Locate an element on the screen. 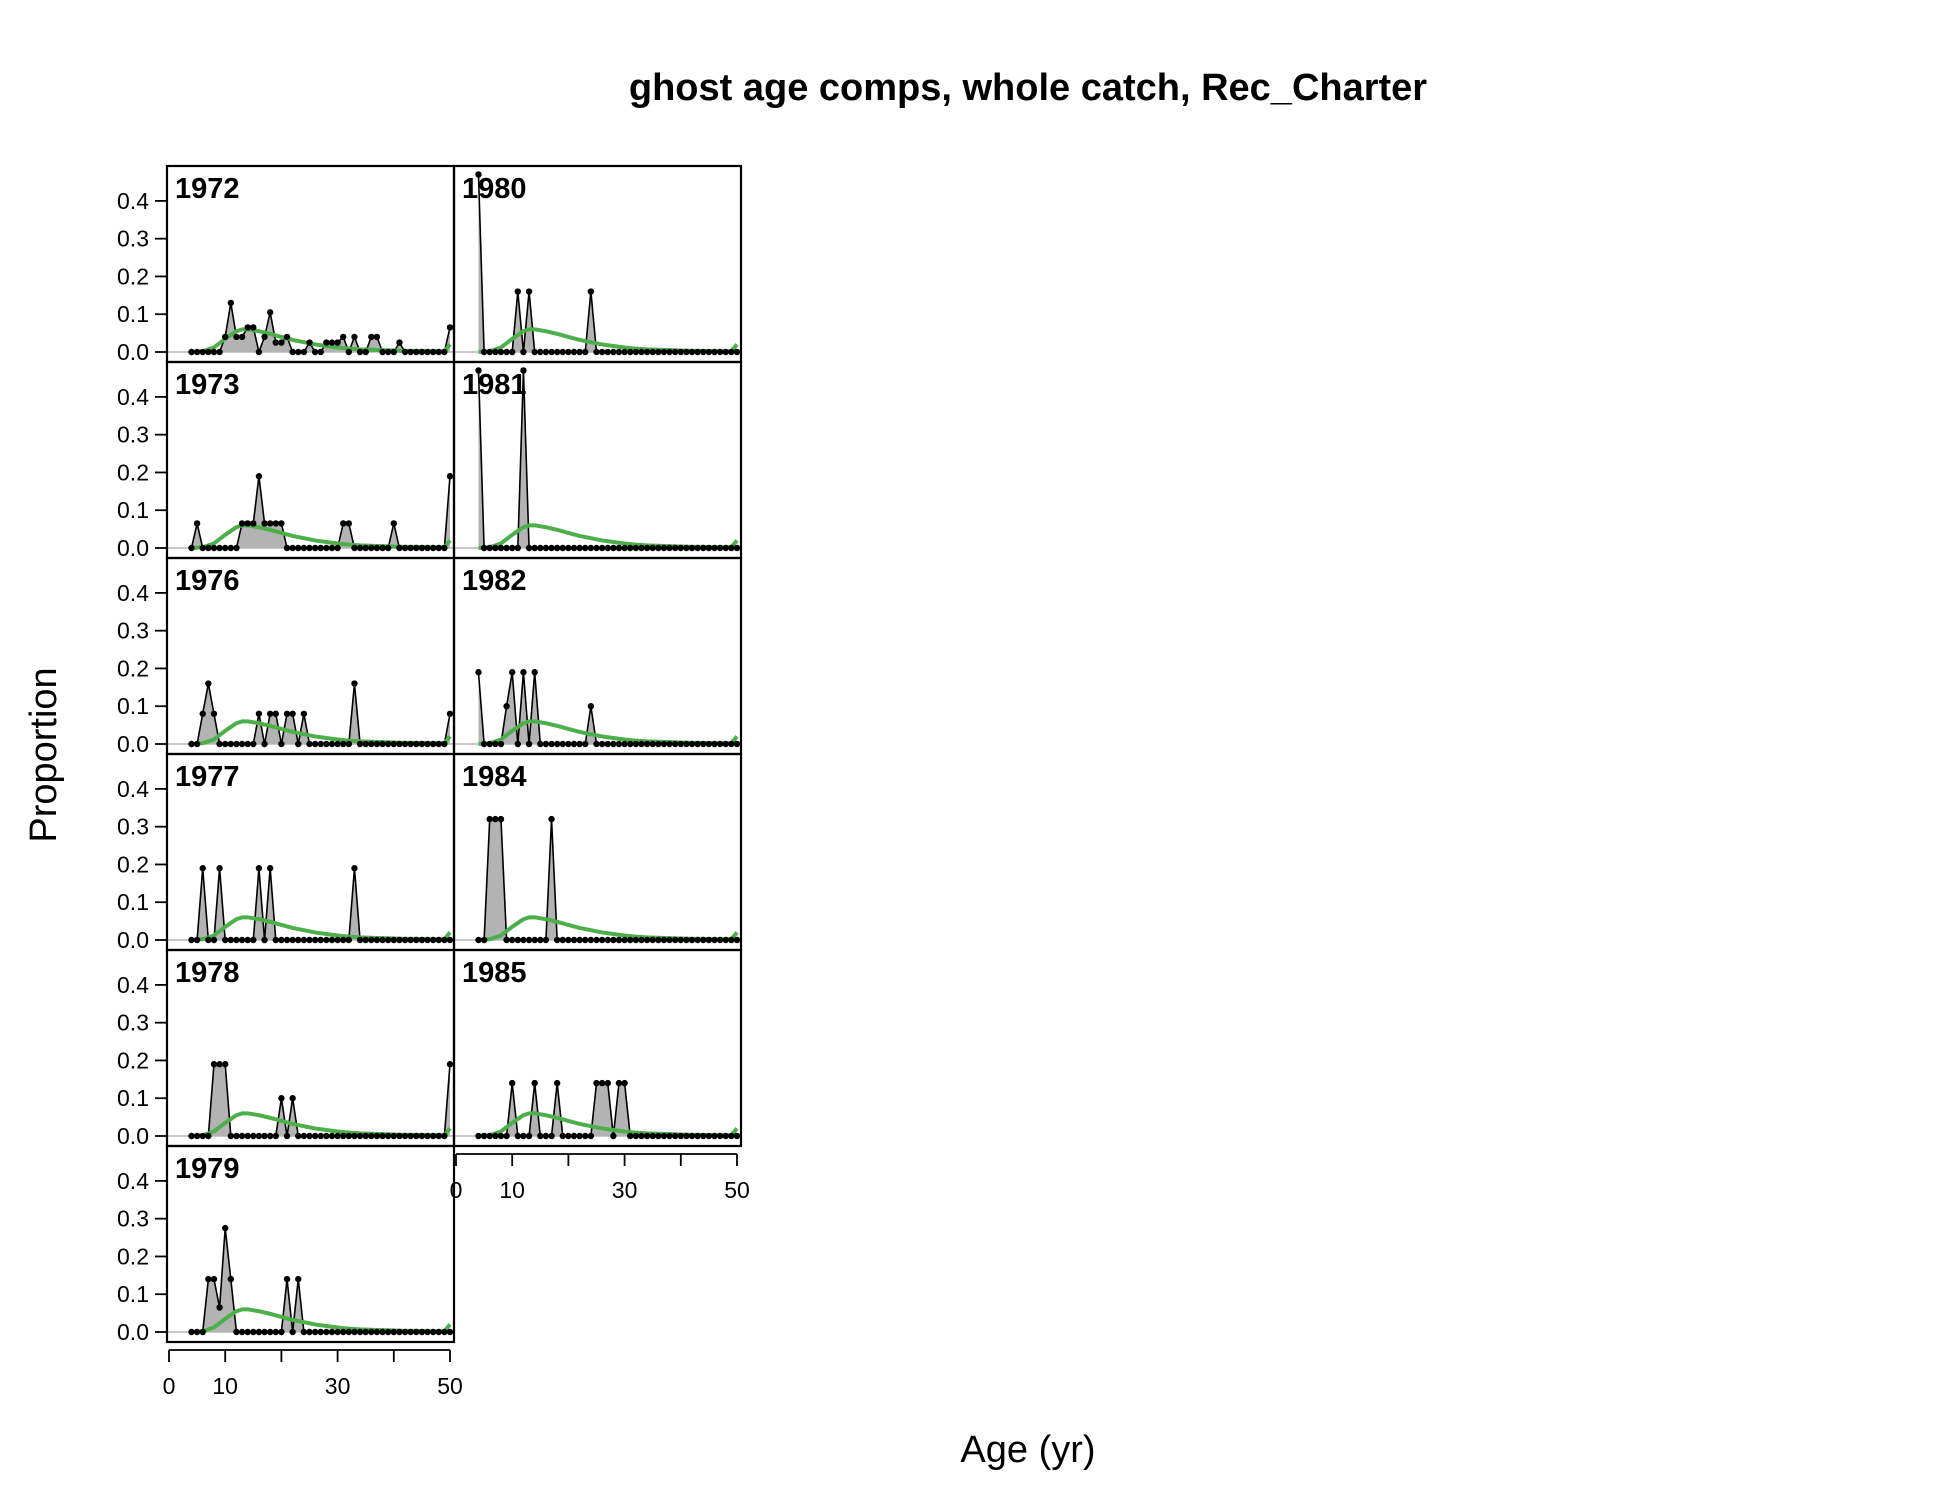 The image size is (1950, 1500). panel-1978: 1978 0.0 0.1 0.2 0.3 0.4 is located at coordinates (286, 1048).